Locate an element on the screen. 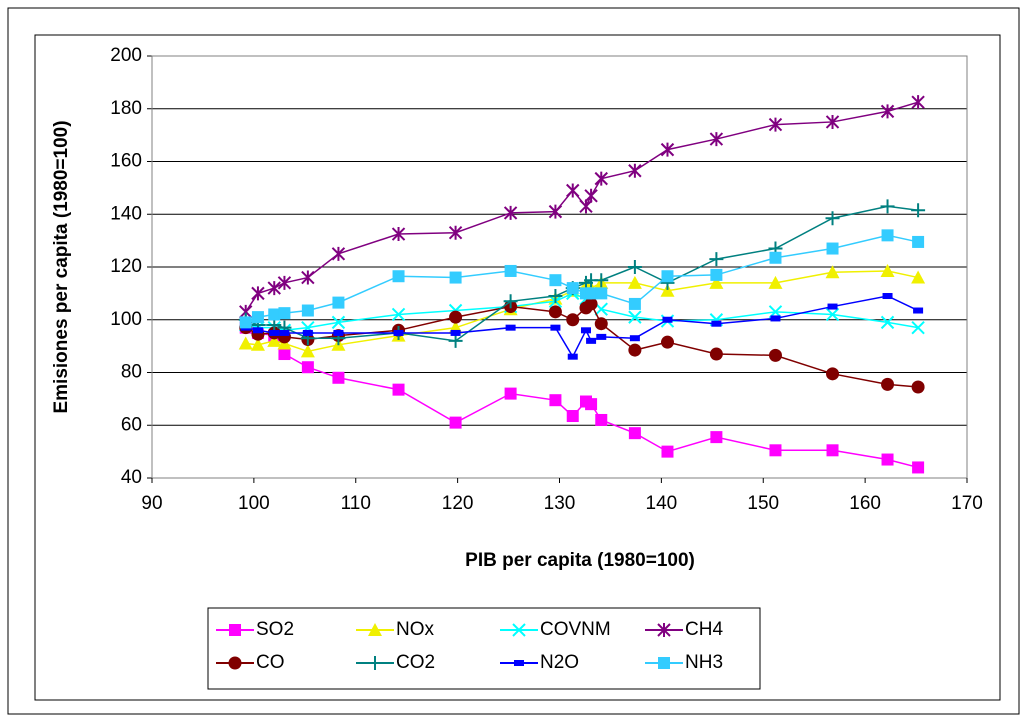 The width and height of the screenshot is (1027, 722). x-tick-label: 140 is located at coordinates (662, 503).